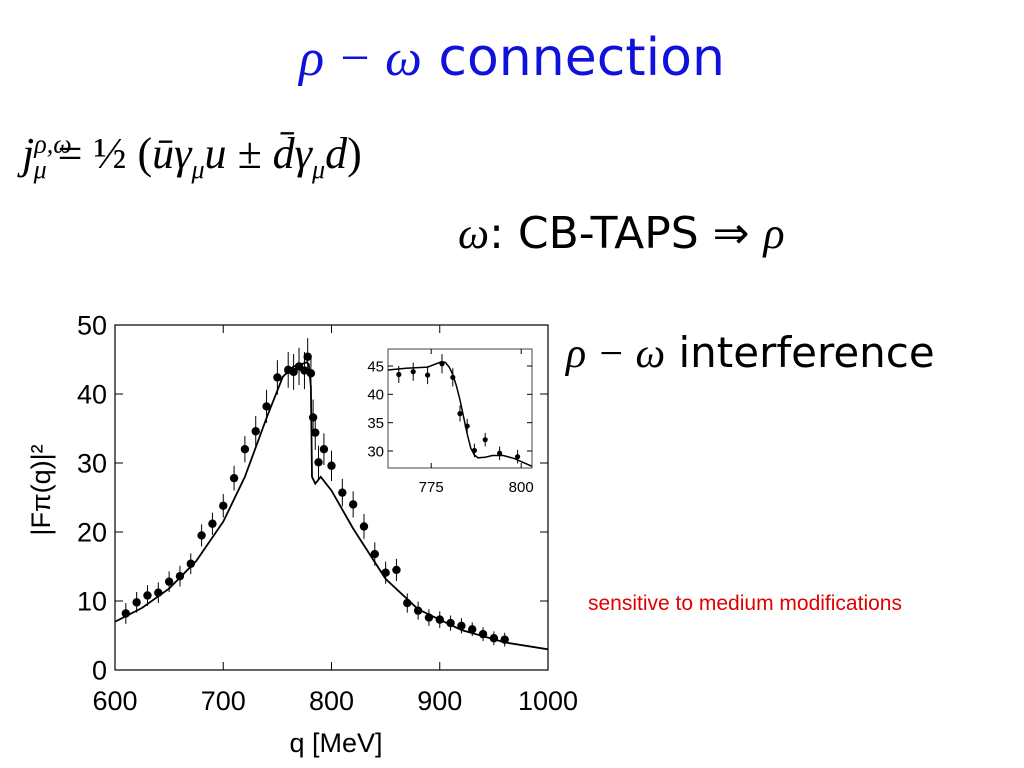 The height and width of the screenshot is (768, 1024). Describe the element at coordinates (319, 169) in the screenshot. I see `eq-mu2: μ` at that location.